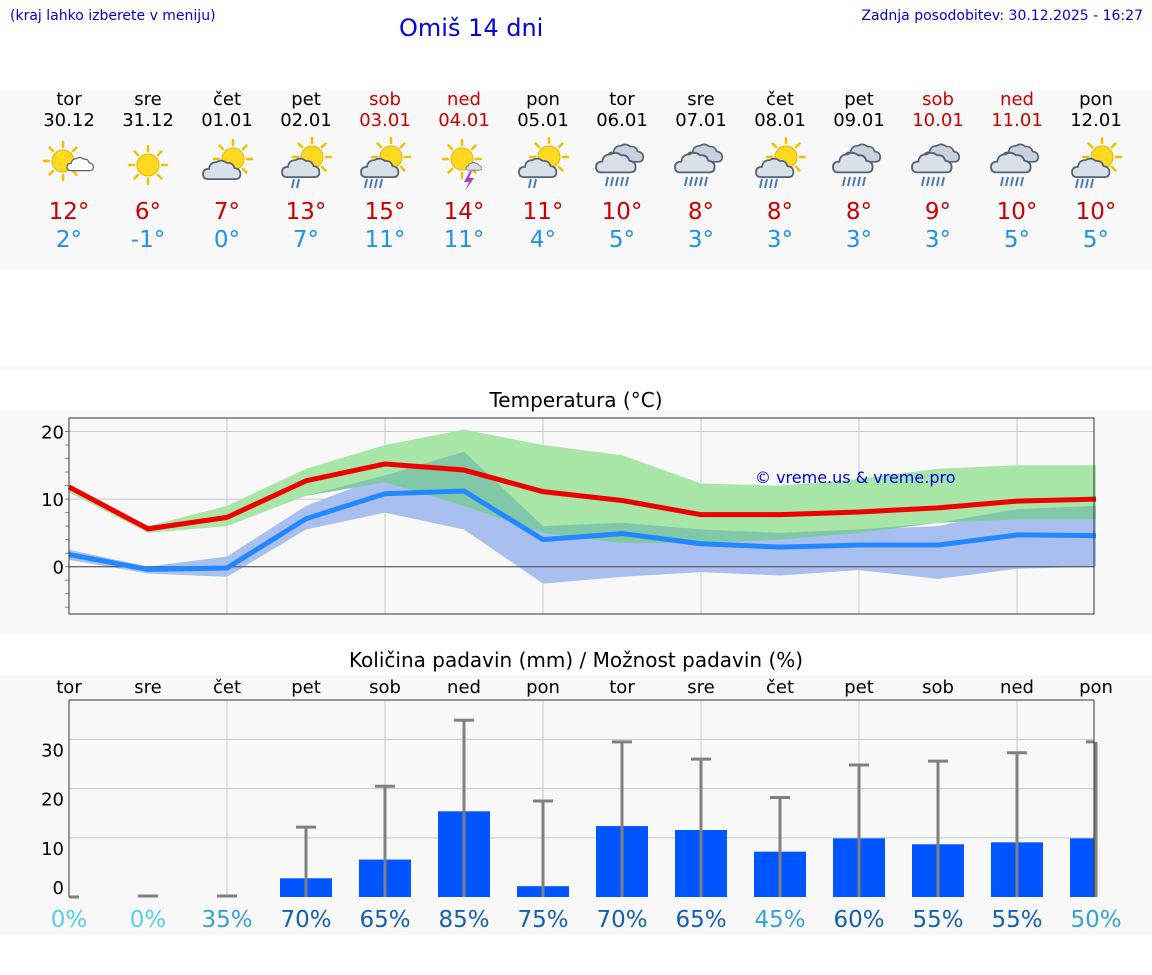  I want to click on min-temperature: 5°, so click(622, 240).